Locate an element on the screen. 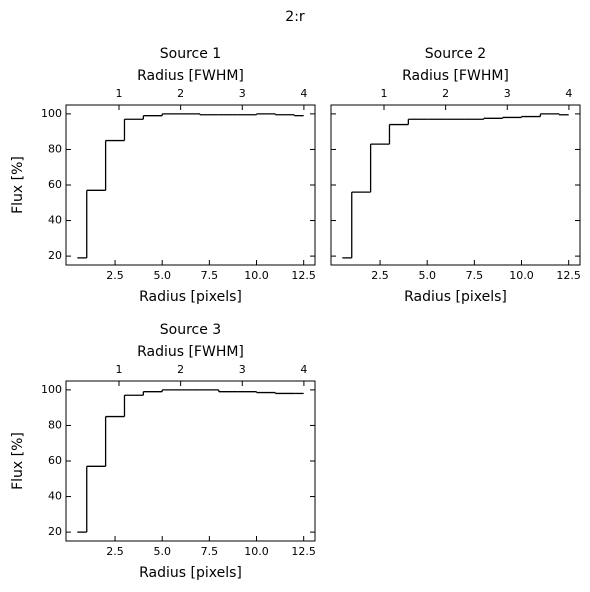 The height and width of the screenshot is (592, 590). subplot-title: Source 2 is located at coordinates (455, 54).